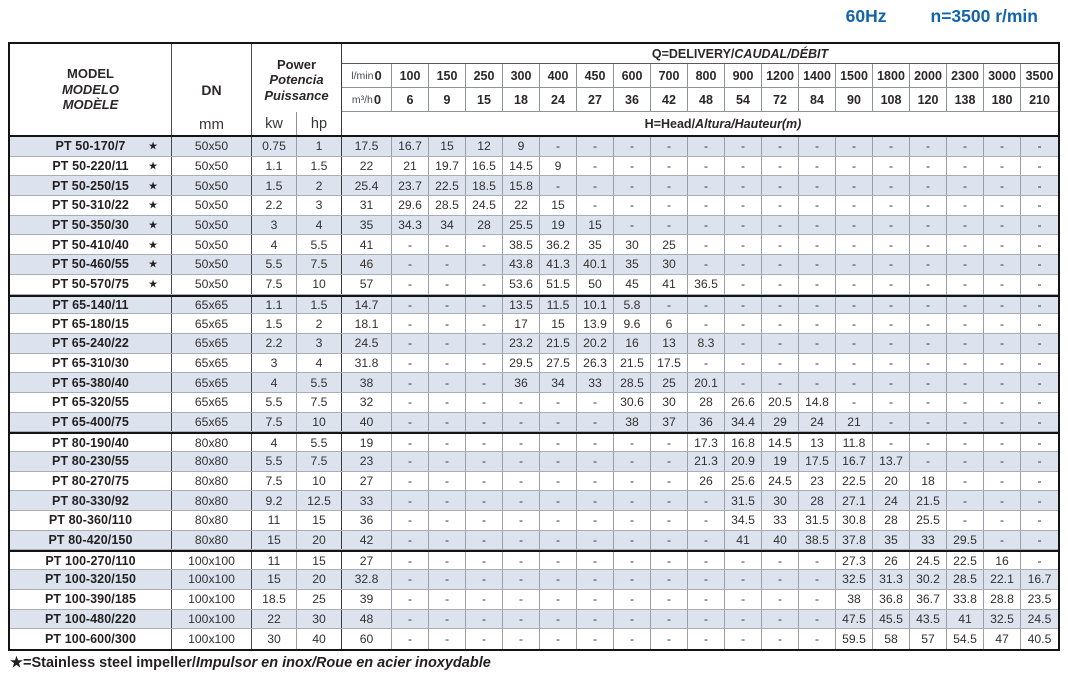  I want to click on head-value: 17.5, so click(817, 461).